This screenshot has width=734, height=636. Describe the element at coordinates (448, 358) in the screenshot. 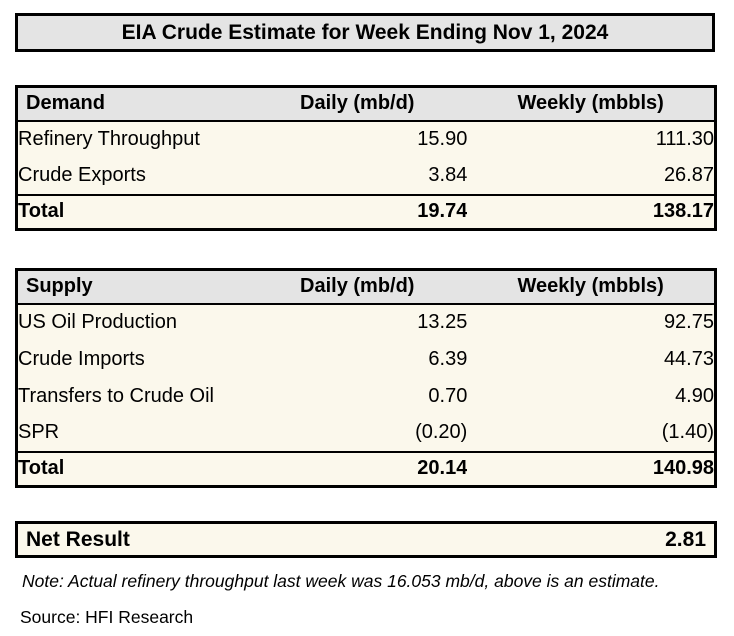

I see `daily-value: 6.39` at that location.